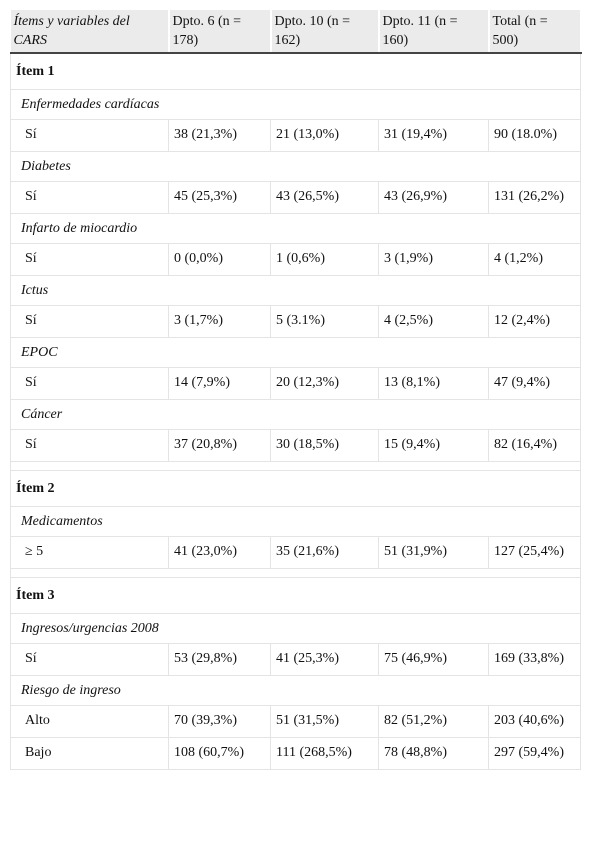 This screenshot has width=590, height=868. I want to click on value-cell: 45 (25,3%), so click(219, 197).